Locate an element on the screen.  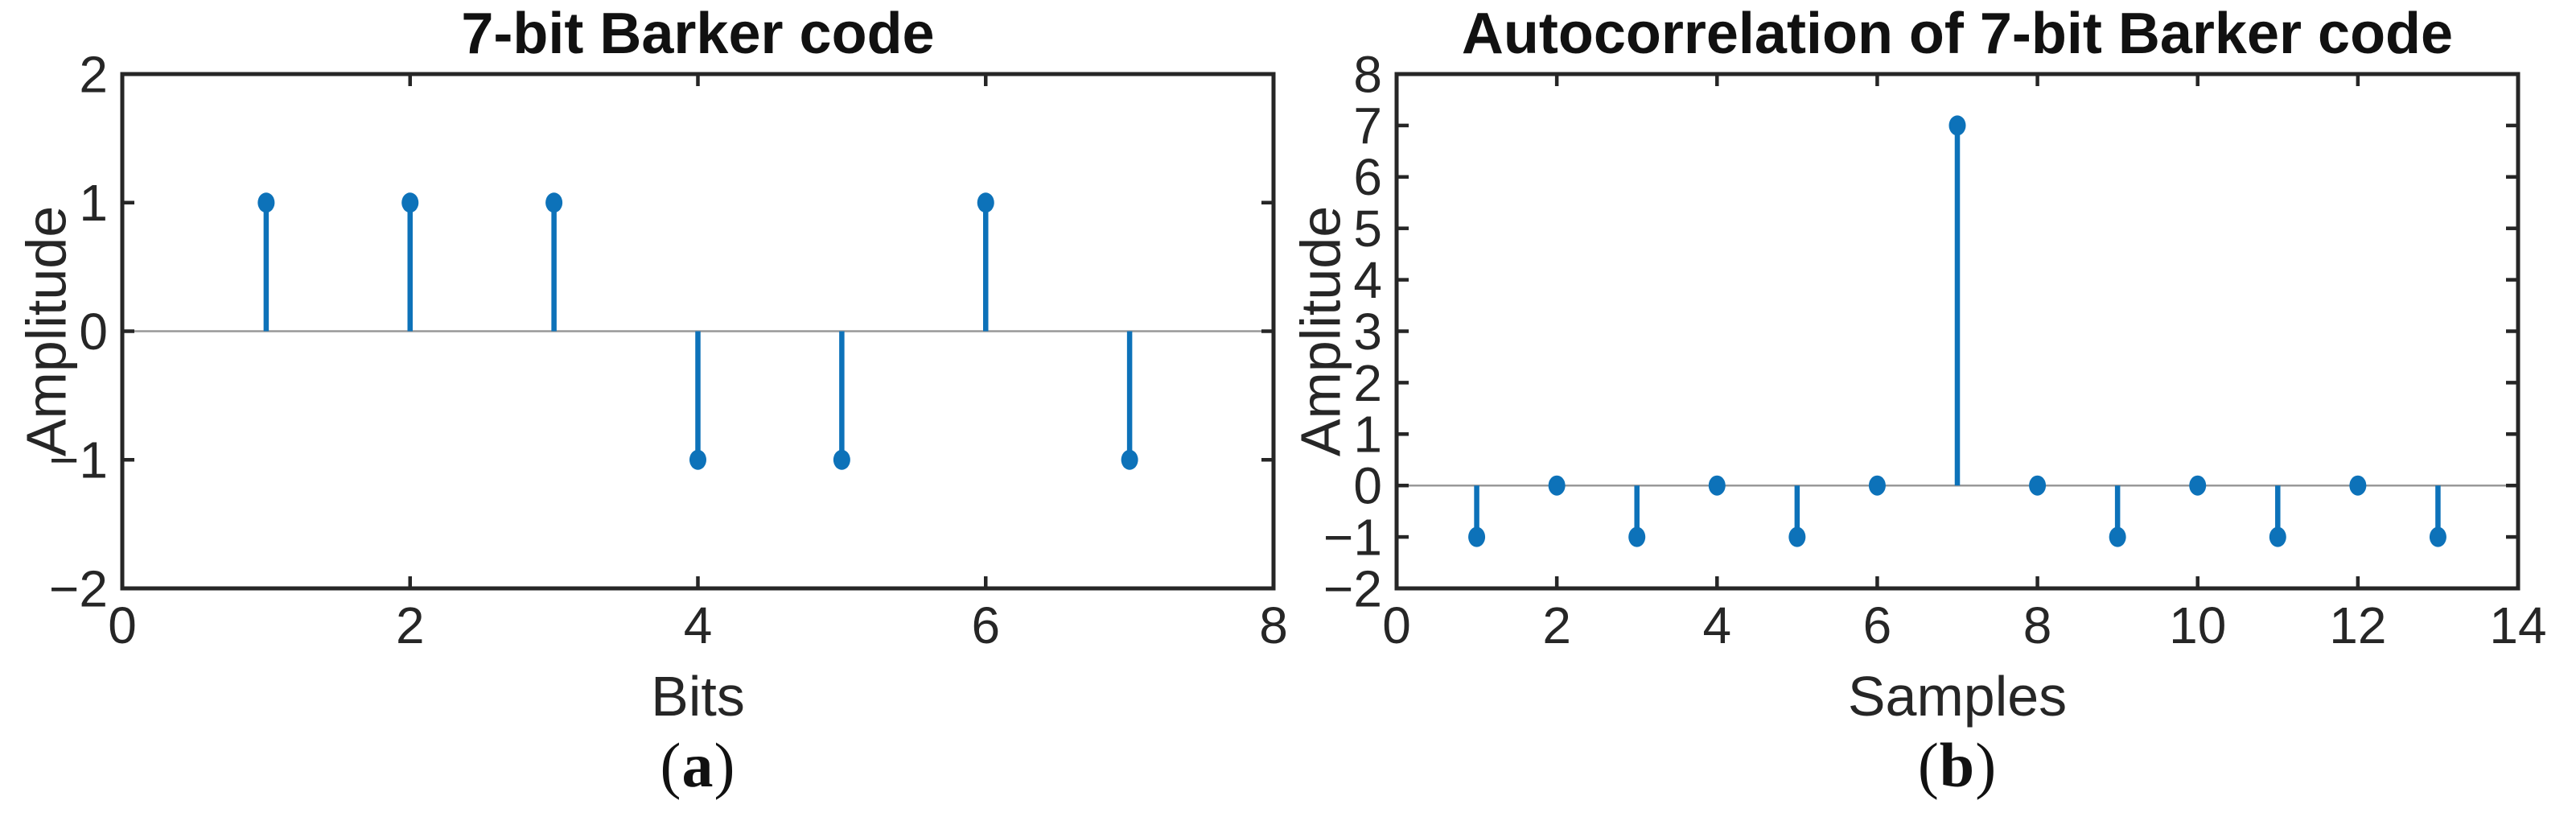
panel-a-caption: (a) is located at coordinates (698, 766).